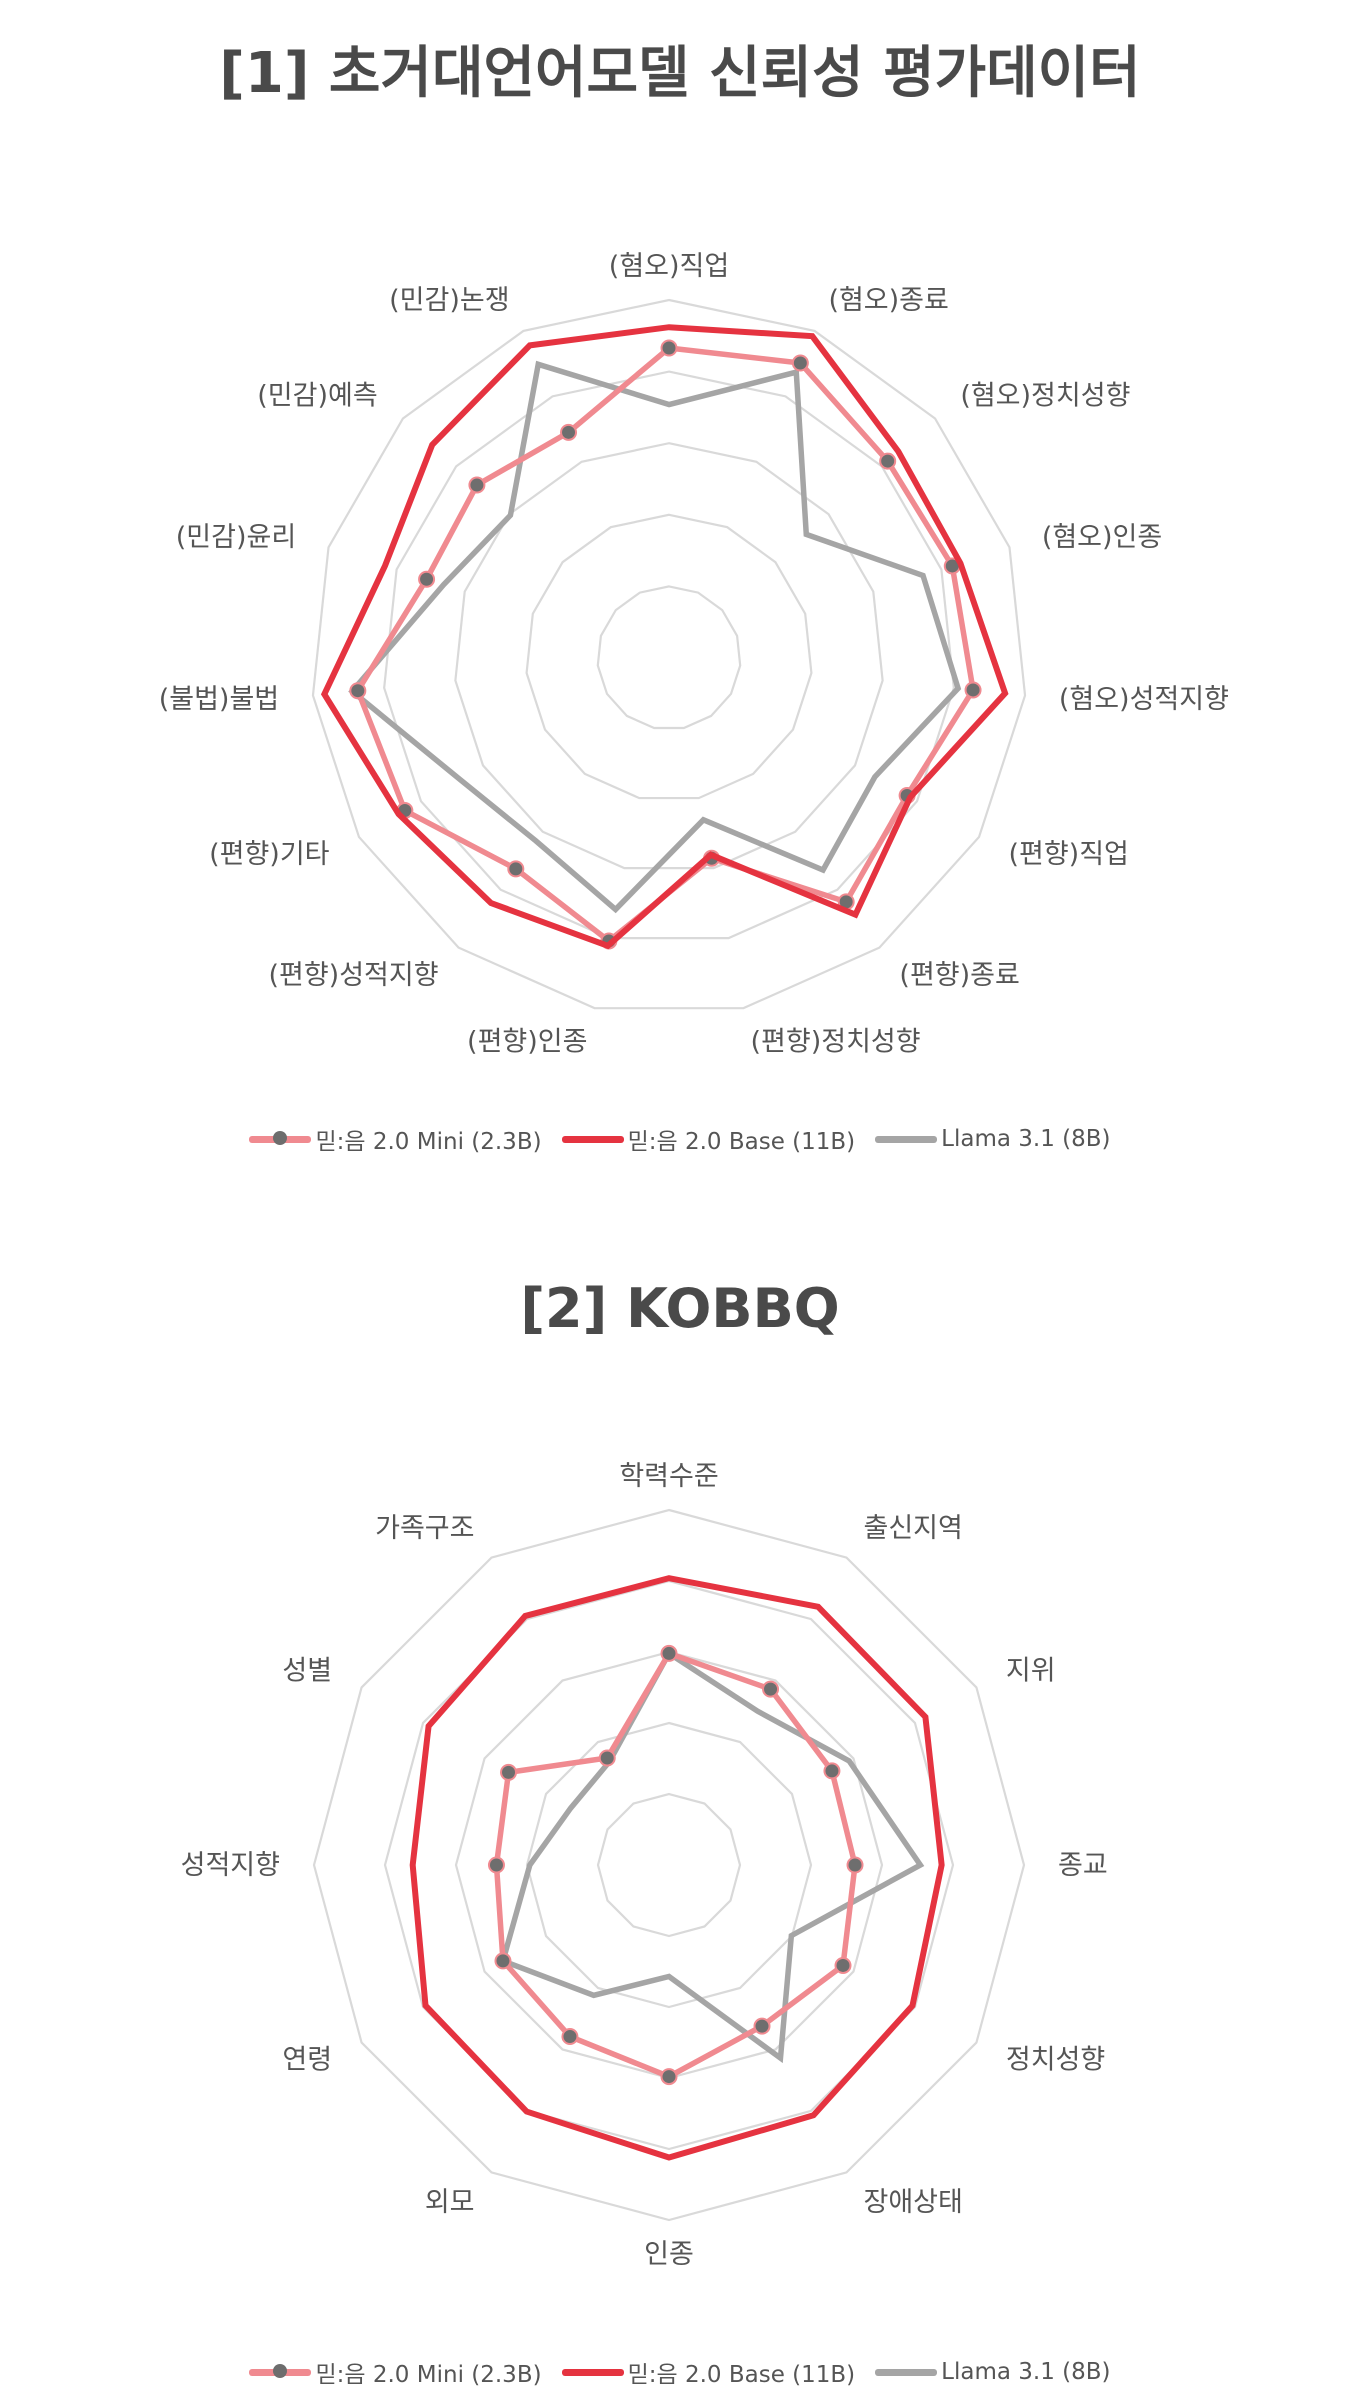 Image resolution: width=1360 pixels, height=2393 pixels. I want to click on axis-label: 연령, so click(307, 2060).